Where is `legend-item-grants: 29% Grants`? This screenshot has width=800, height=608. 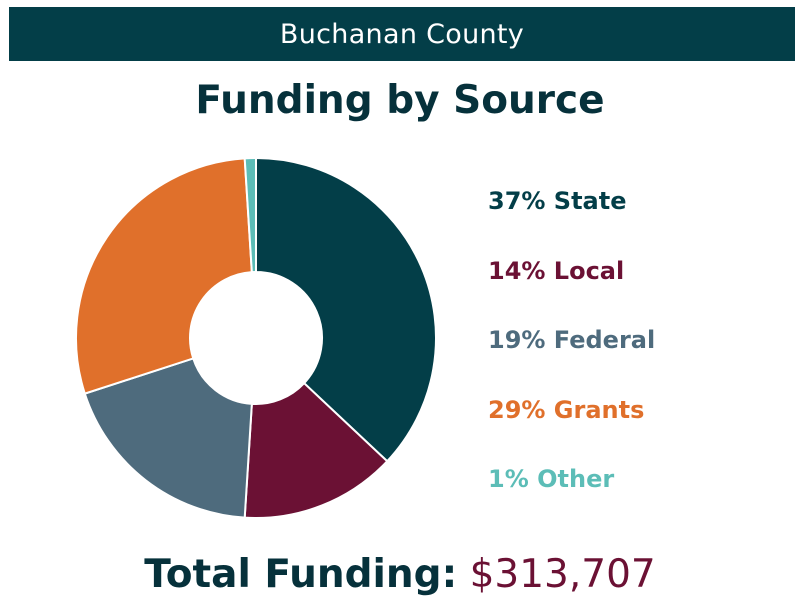
legend-item-grants: 29% Grants is located at coordinates (566, 409).